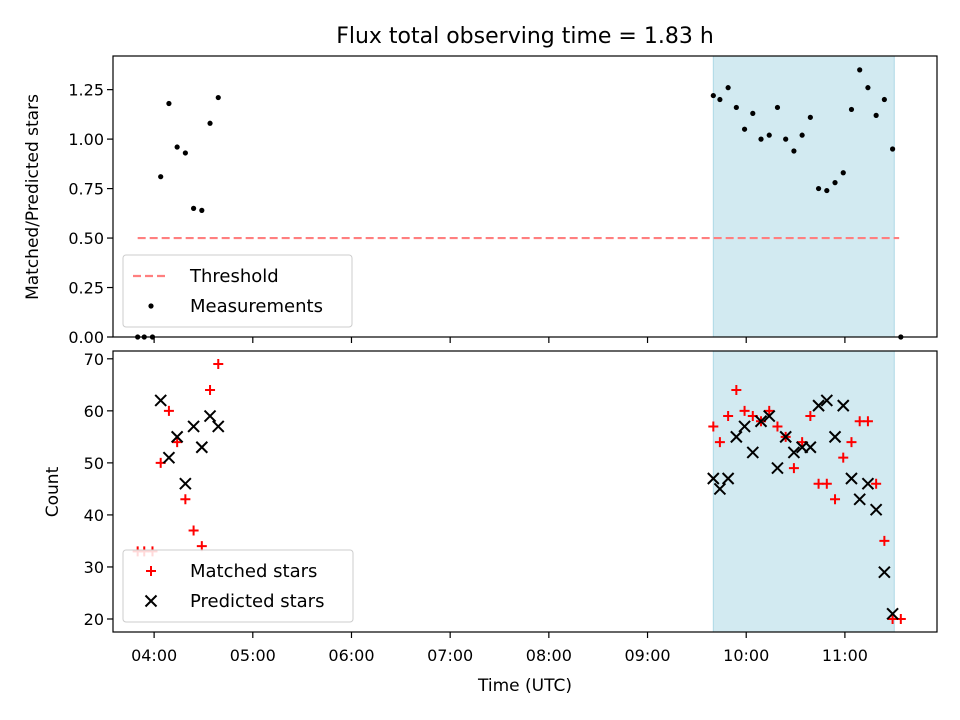 This screenshot has width=960, height=720. What do you see at coordinates (154, 655) in the screenshot?
I see `x-tick-label: 04:00` at bounding box center [154, 655].